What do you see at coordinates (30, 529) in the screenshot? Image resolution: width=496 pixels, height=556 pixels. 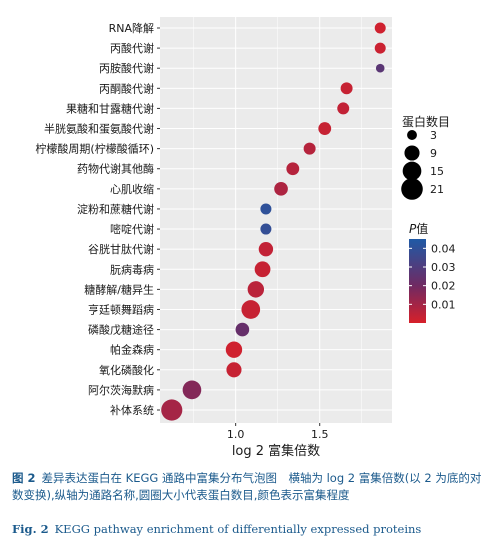 I see `caption-label-en: Fig. 2` at bounding box center [30, 529].